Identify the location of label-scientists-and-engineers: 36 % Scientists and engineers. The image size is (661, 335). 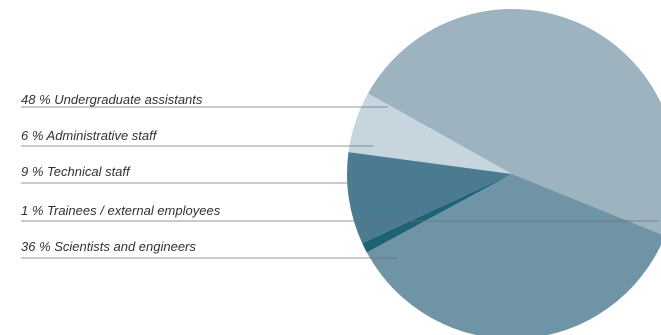
(108, 246).